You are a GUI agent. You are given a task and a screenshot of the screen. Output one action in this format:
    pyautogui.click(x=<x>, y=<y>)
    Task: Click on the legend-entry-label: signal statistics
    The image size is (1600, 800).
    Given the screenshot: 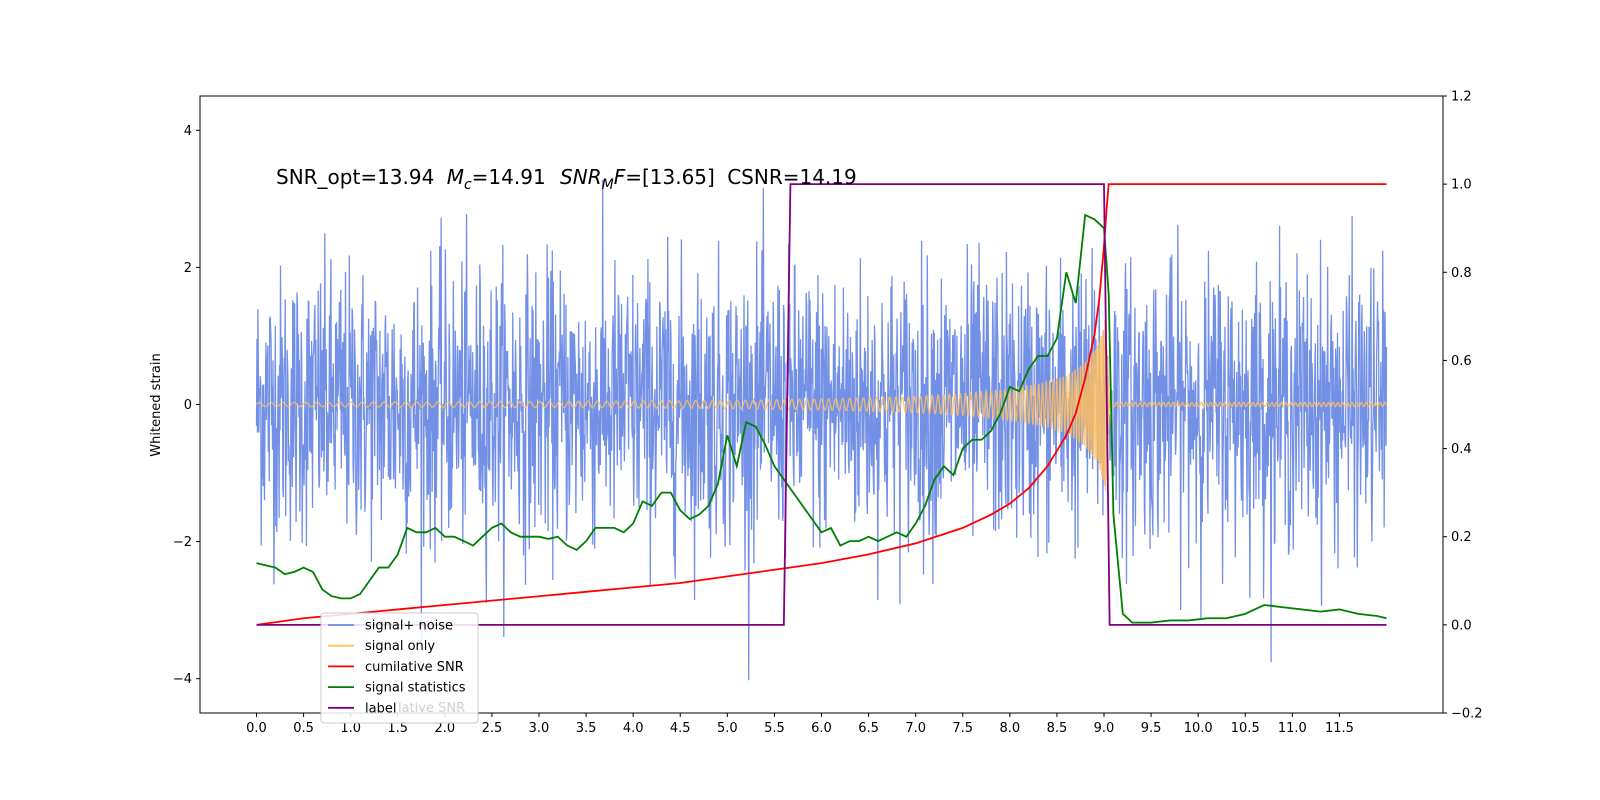 What is the action you would take?
    pyautogui.click(x=415, y=688)
    